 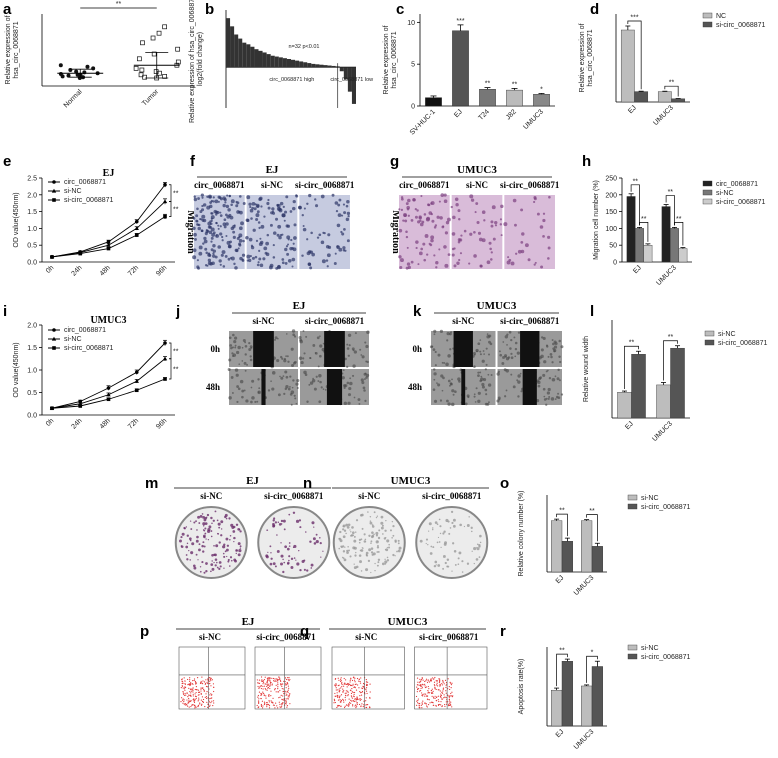 What do you see at coordinates (252, 481) in the screenshot?
I see `panel-title: EJ` at bounding box center [252, 481].